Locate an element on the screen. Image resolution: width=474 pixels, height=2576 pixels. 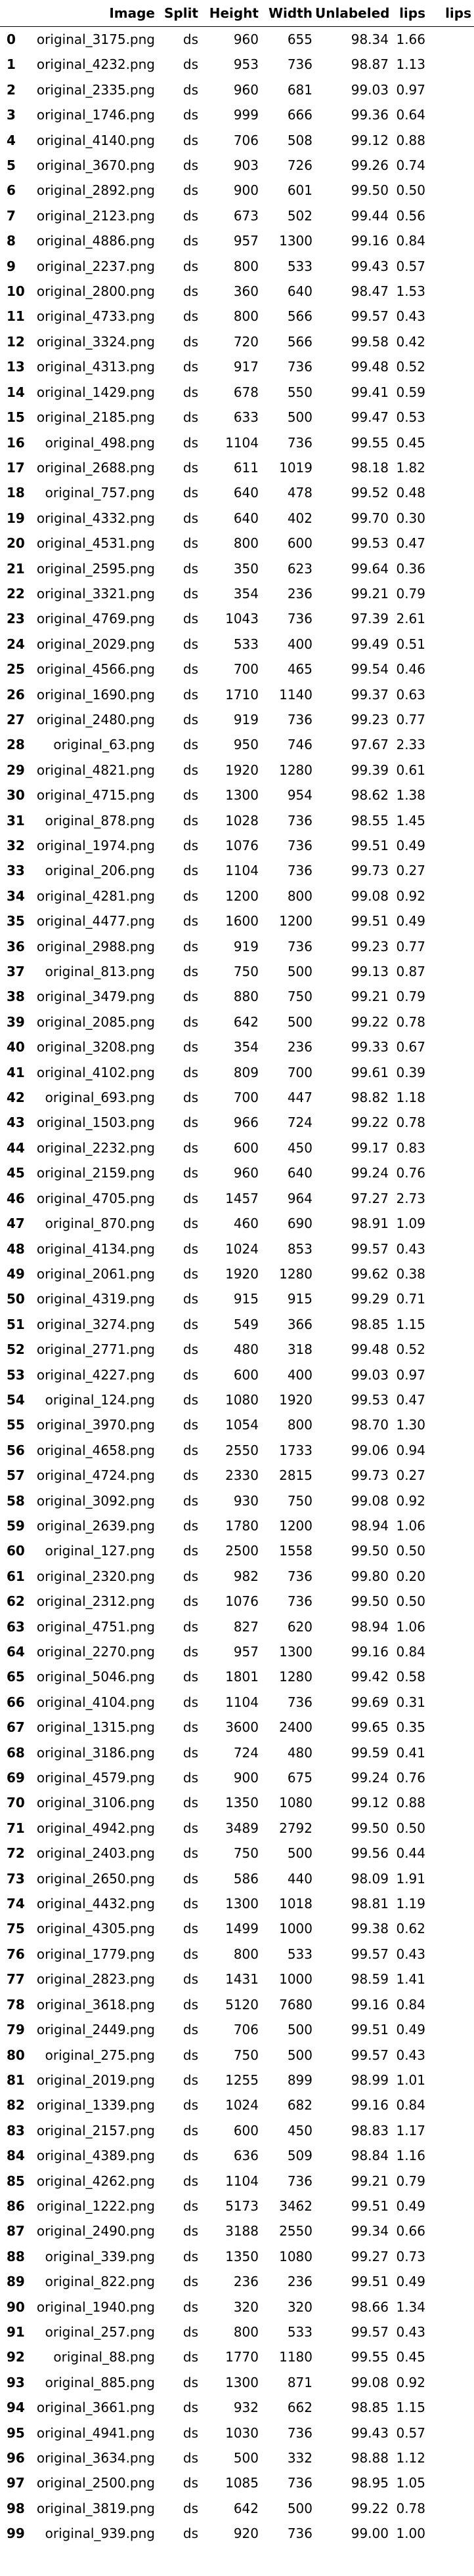
table-row: 67 original_1315.png ds 3600 2400 99.65 0.35 is located at coordinates (237, 1727).